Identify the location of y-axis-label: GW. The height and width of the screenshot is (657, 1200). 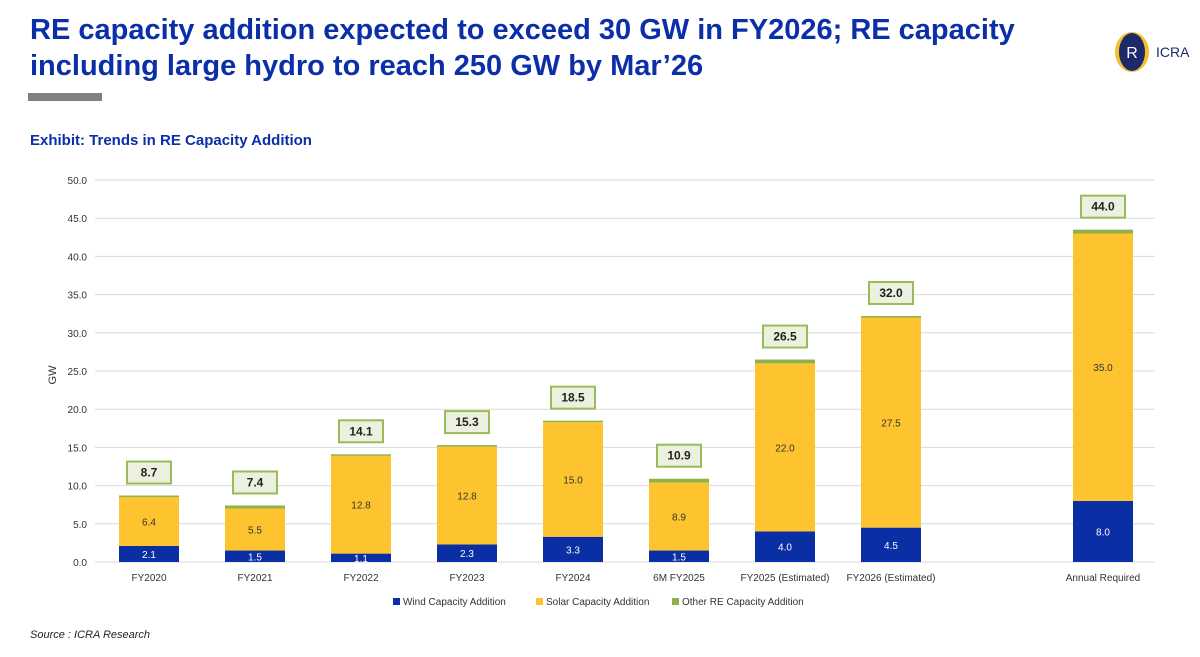
(53, 375).